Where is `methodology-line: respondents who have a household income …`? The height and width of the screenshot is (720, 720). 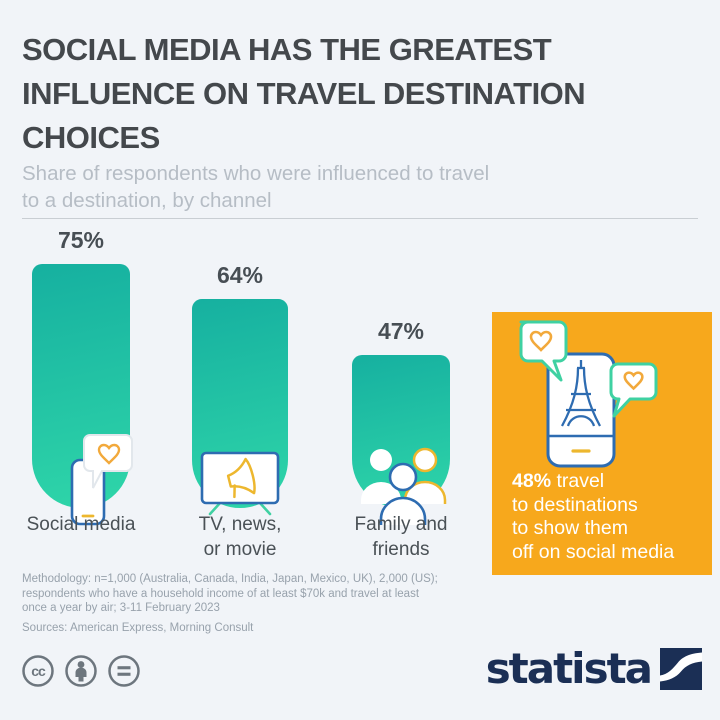
methodology-line: respondents who have a household income … is located at coordinates (221, 593).